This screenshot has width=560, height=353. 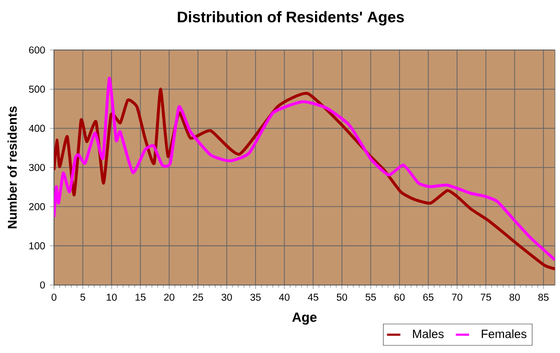 What do you see at coordinates (291, 18) in the screenshot?
I see `chart-title: Distribution of Residents' Ages` at bounding box center [291, 18].